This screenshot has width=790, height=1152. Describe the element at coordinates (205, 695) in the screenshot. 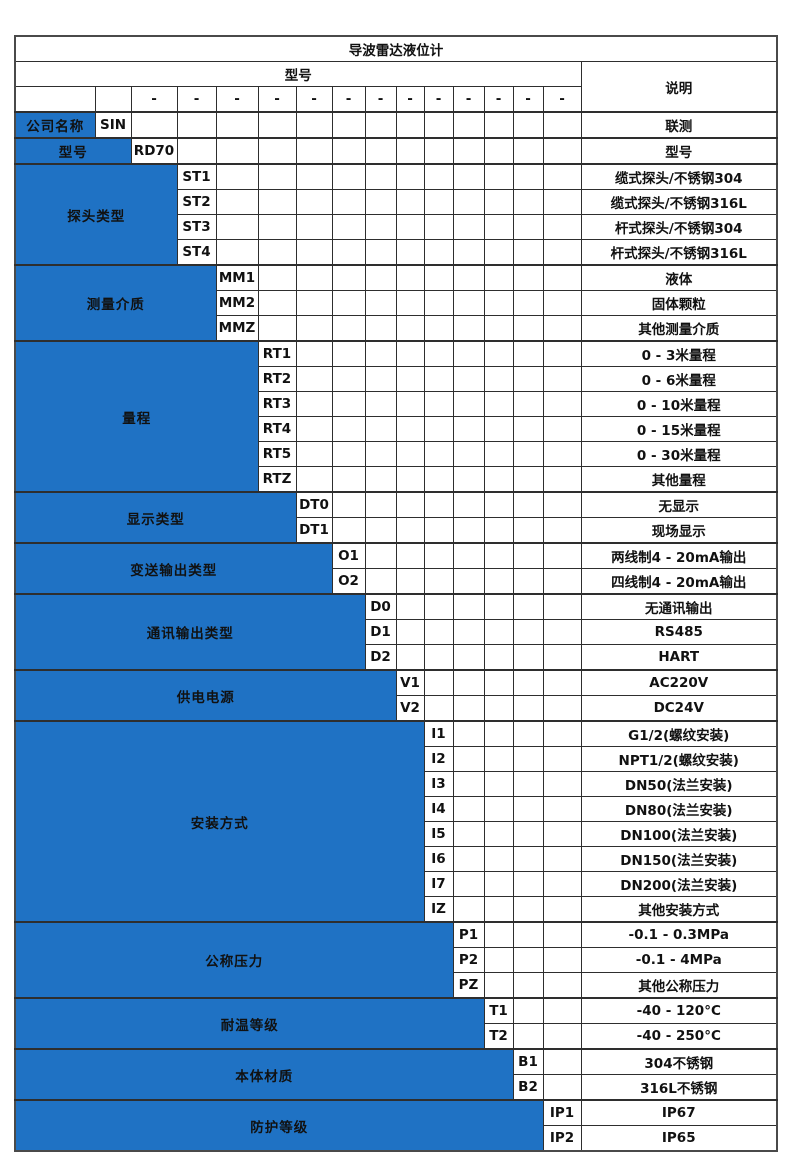

I see `category-power-supply: 供电电源` at that location.